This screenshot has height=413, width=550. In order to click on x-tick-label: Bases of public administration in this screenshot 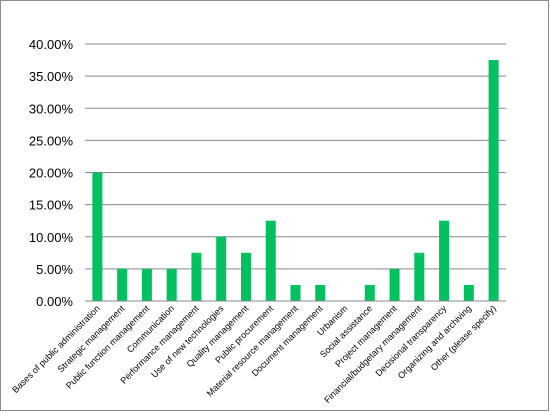, I will do `click(56, 349)`.